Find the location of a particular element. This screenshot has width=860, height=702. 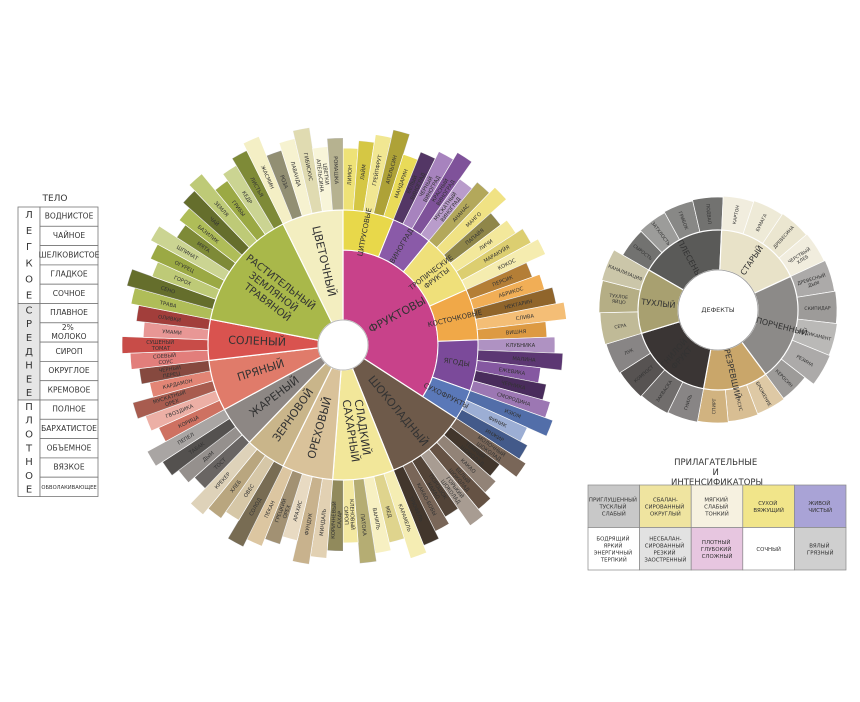

flavor-item-label: ЛИМОН is located at coordinates (350, 175).